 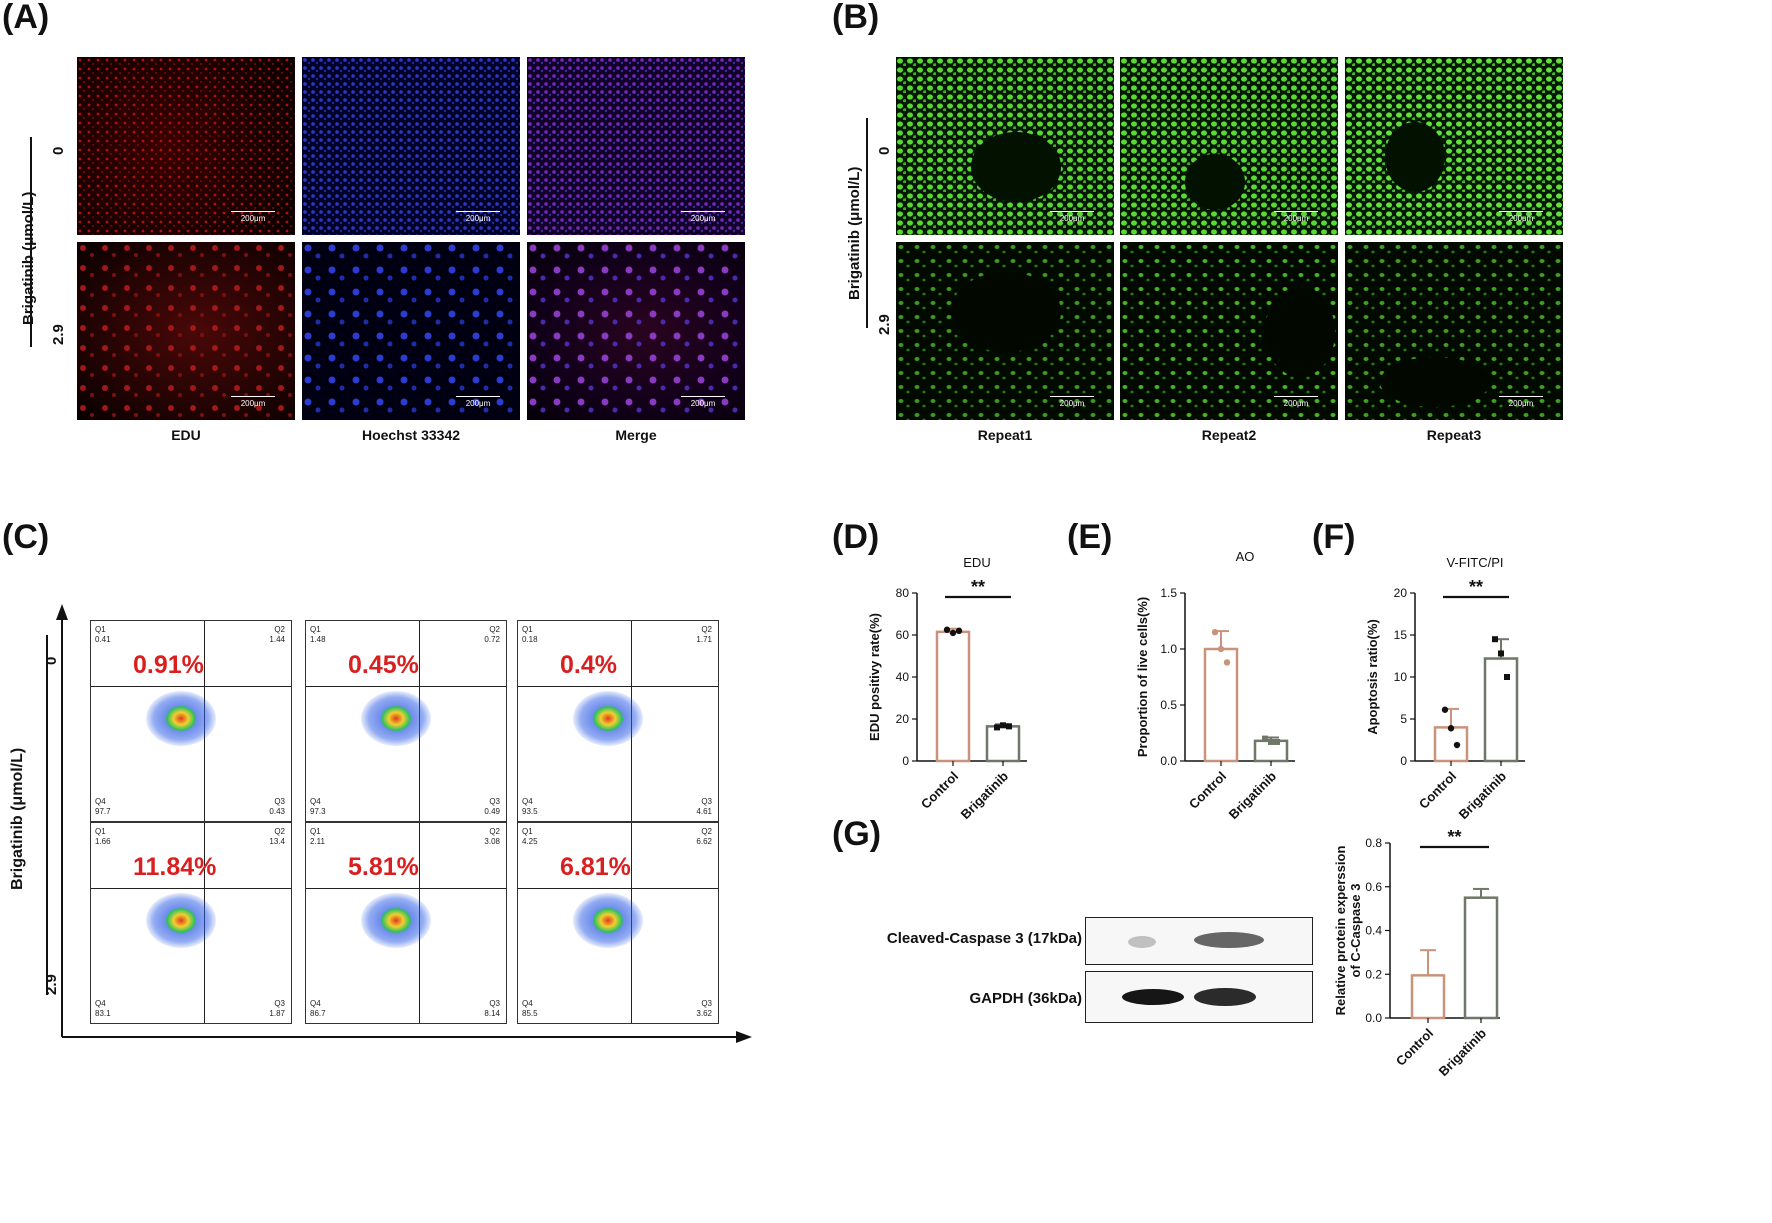 I want to click on panel-label-b: (B), so click(x=856, y=18).